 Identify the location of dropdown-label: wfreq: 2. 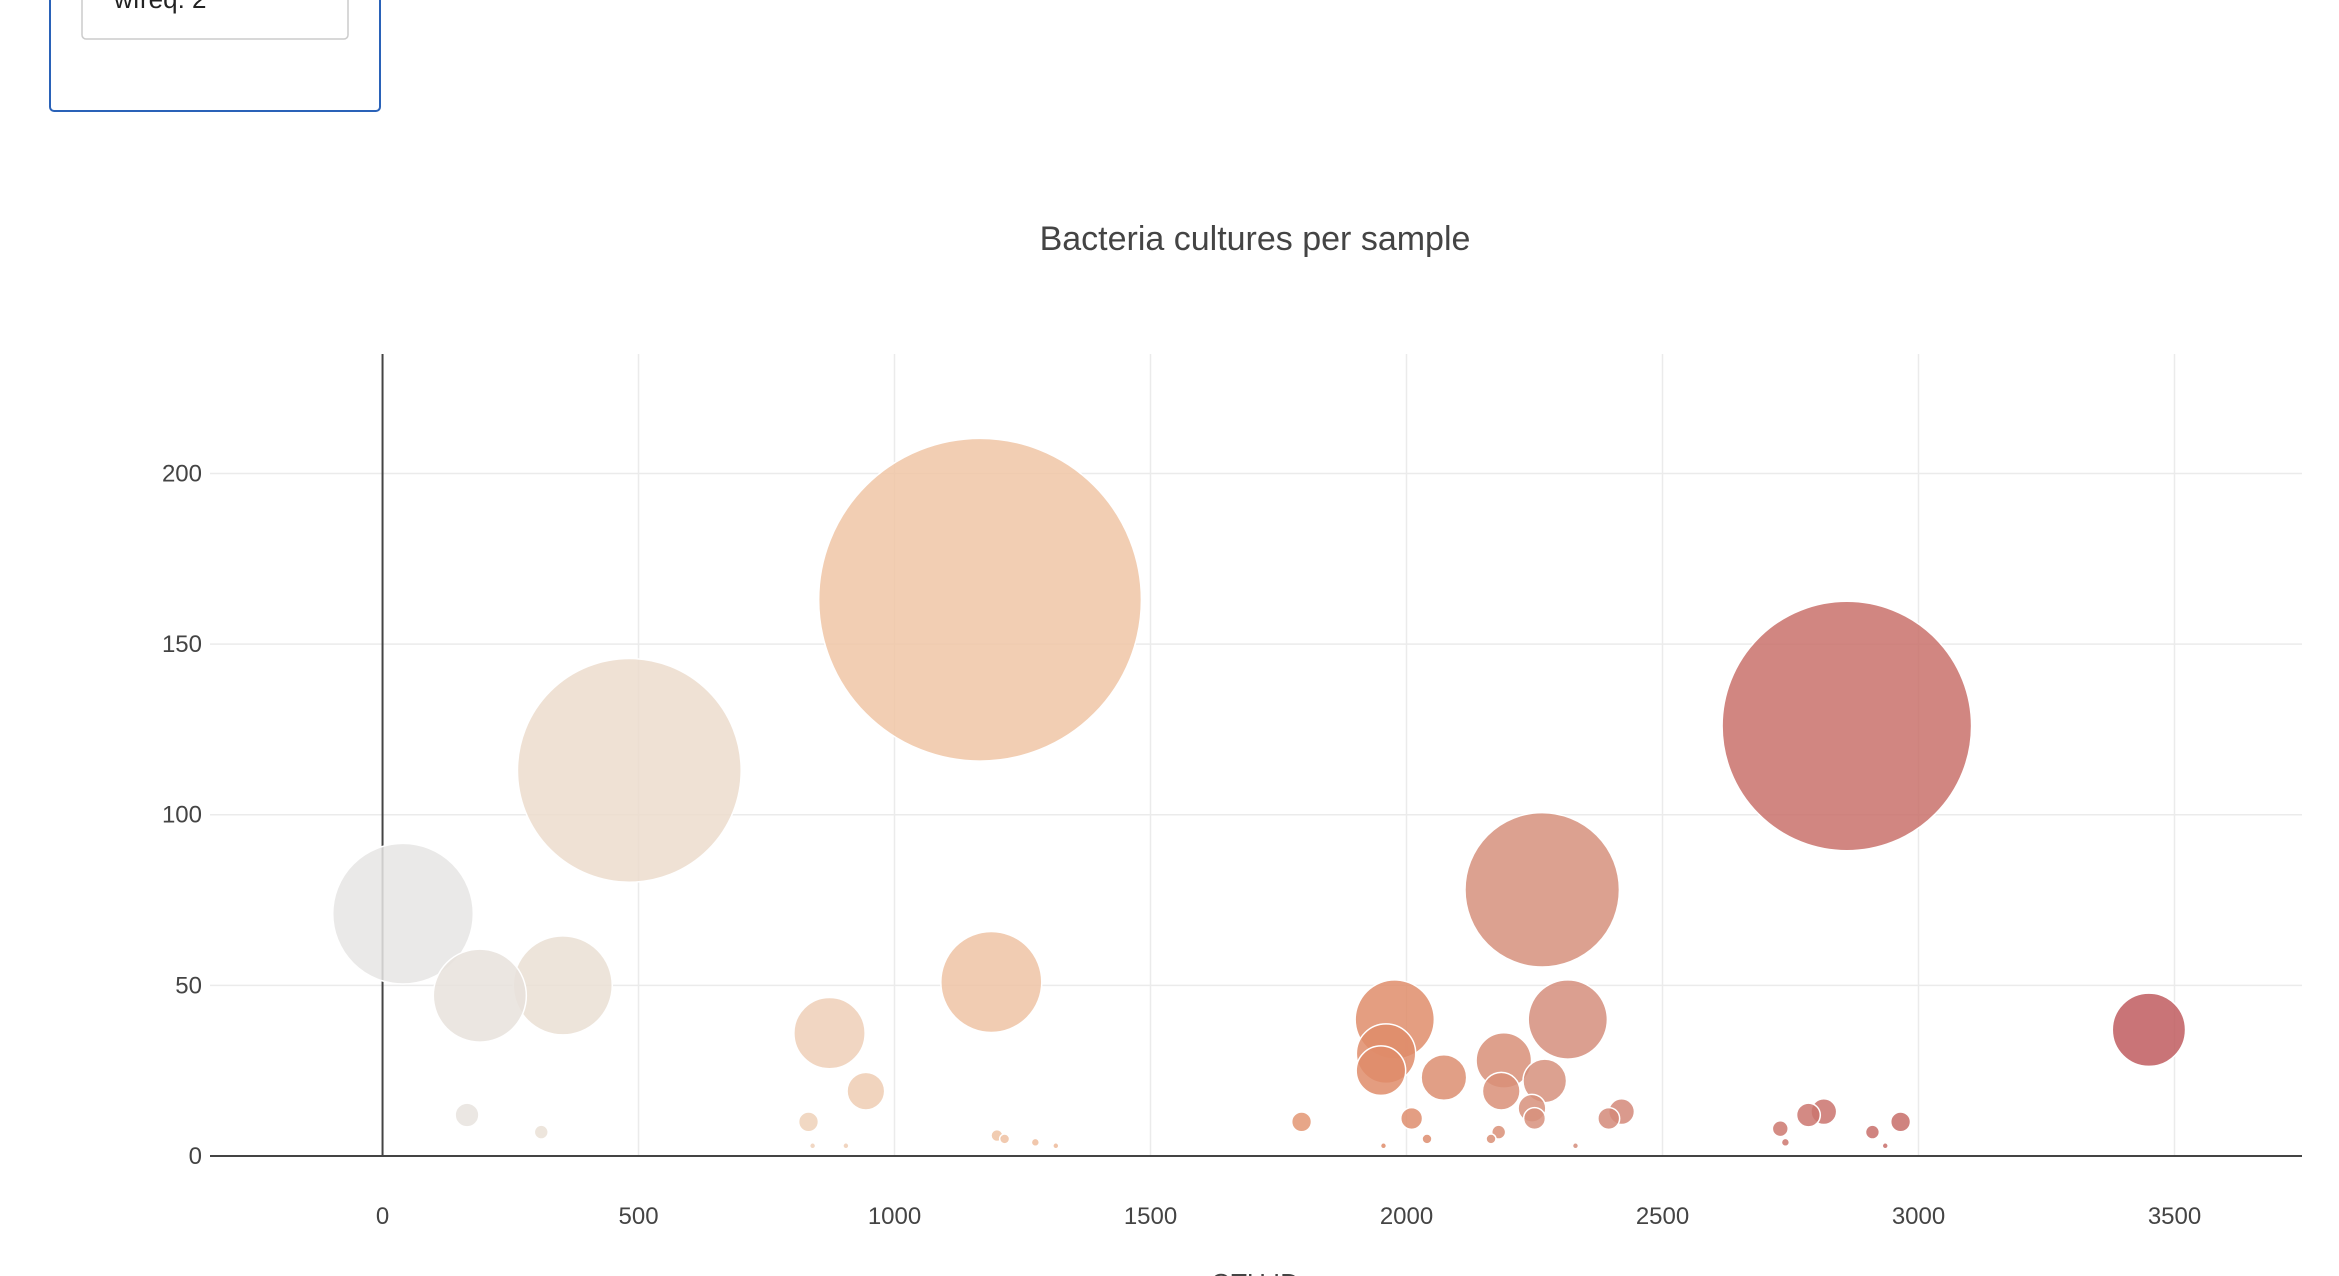
(160, 7).